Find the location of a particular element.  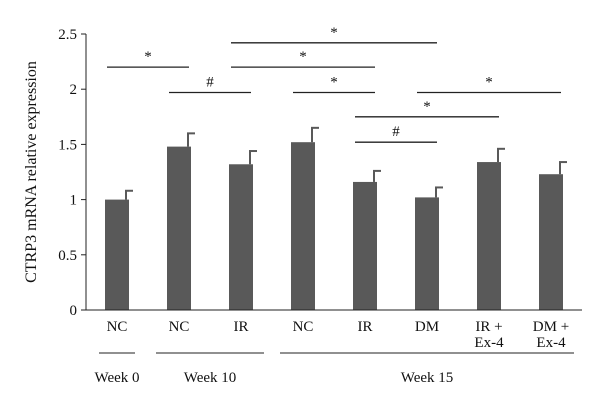

y-tick-label: 1.5 is located at coordinates (67, 145).